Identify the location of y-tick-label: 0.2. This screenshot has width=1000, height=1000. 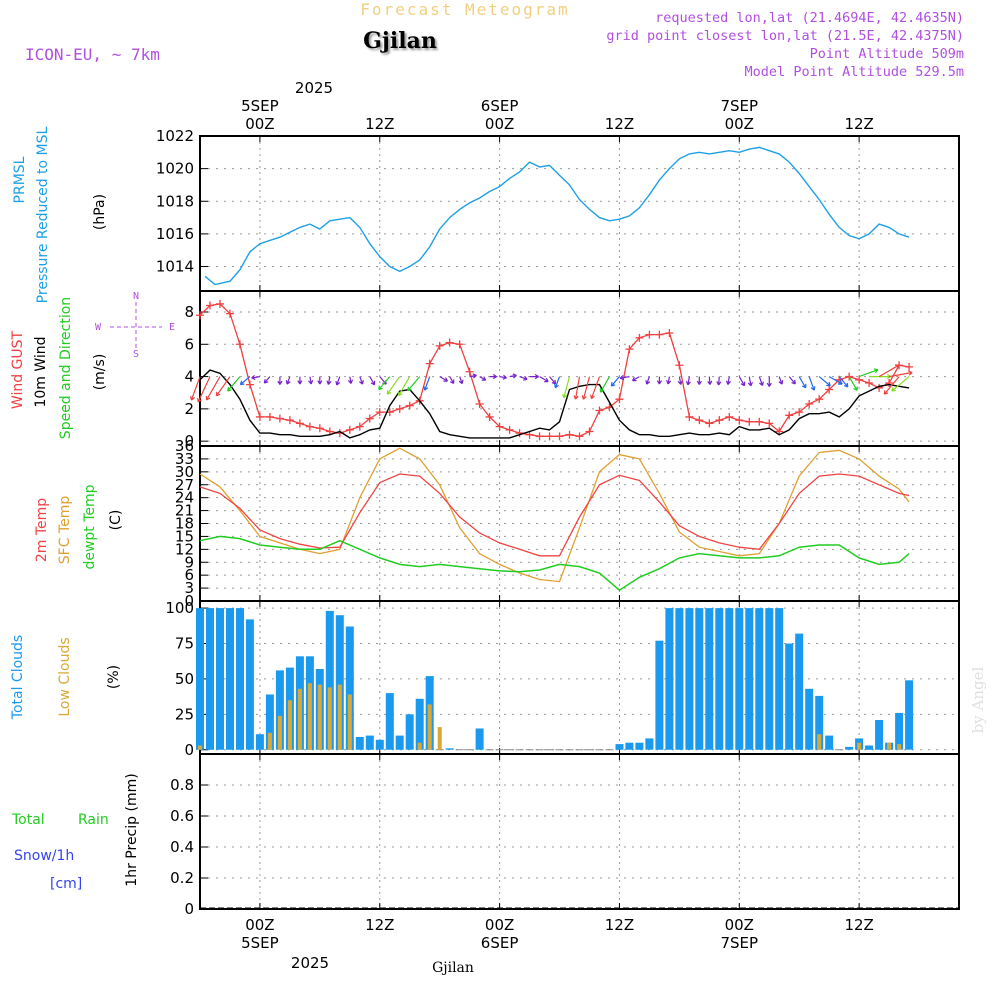
(182, 878).